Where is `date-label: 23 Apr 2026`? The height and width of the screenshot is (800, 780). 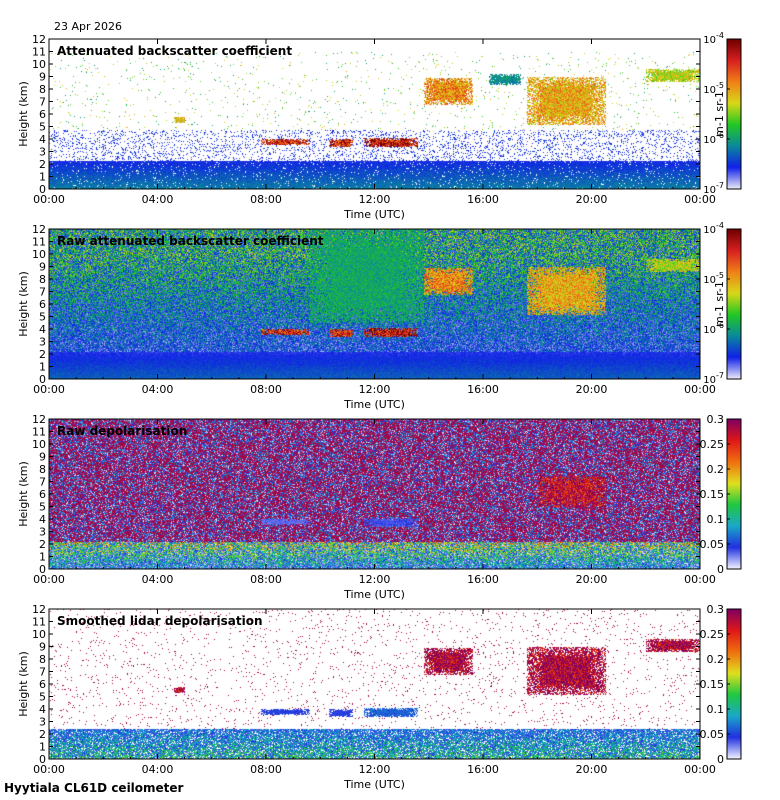 date-label: 23 Apr 2026 is located at coordinates (88, 26).